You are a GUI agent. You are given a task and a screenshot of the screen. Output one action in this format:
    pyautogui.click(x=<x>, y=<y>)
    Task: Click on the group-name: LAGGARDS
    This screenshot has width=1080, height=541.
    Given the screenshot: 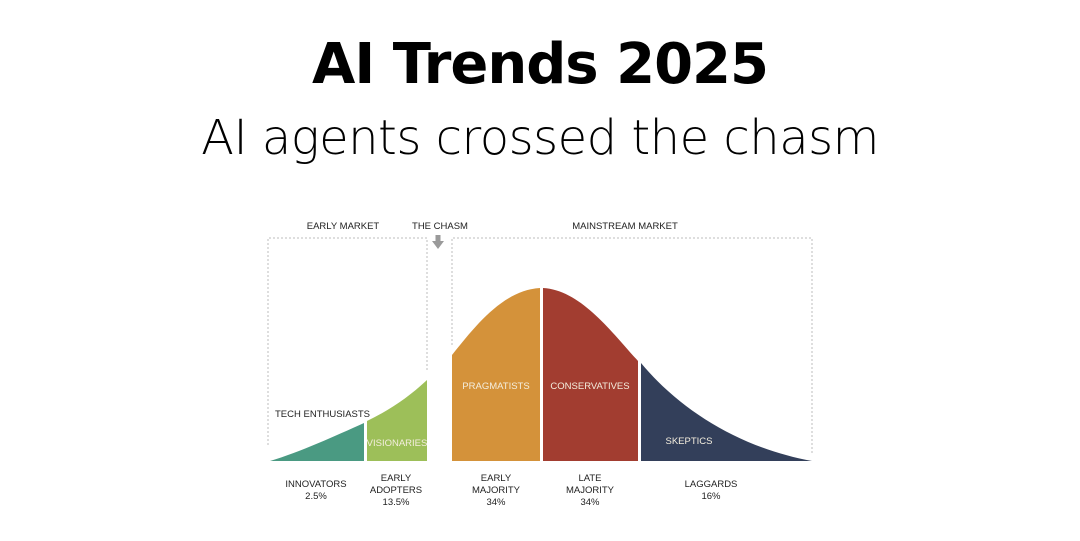 What is the action you would take?
    pyautogui.click(x=711, y=484)
    